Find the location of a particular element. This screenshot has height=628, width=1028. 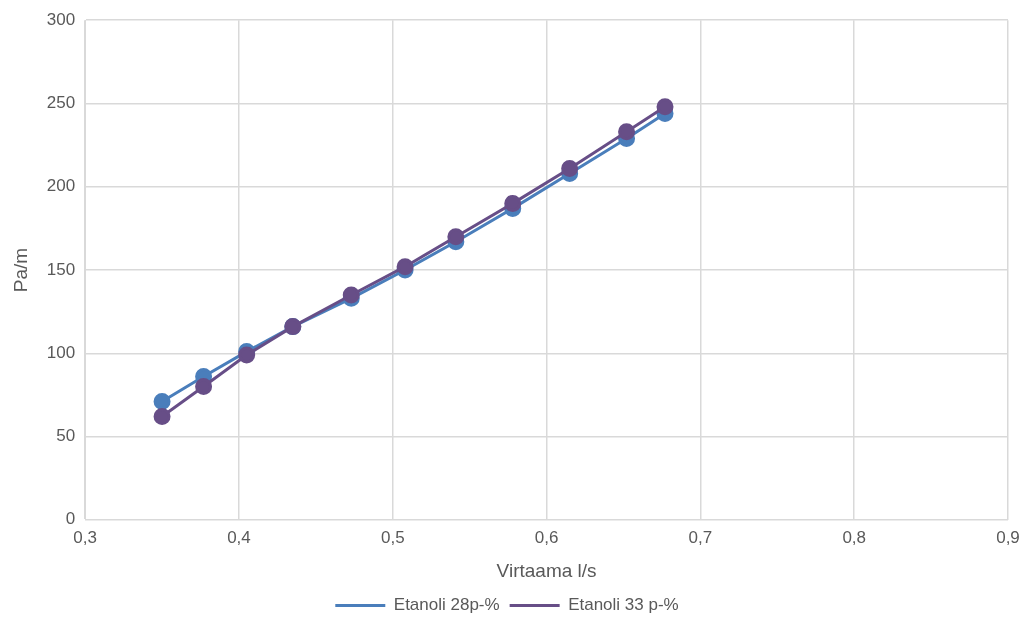

y-tick-label: 250 is located at coordinates (61, 103).